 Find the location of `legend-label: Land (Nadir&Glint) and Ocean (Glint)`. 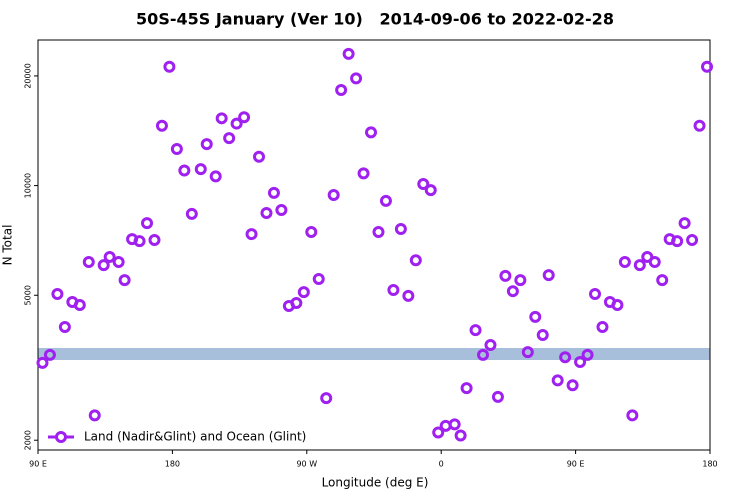

legend-label: Land (Nadir&Glint) and Ocean (Glint) is located at coordinates (195, 437).